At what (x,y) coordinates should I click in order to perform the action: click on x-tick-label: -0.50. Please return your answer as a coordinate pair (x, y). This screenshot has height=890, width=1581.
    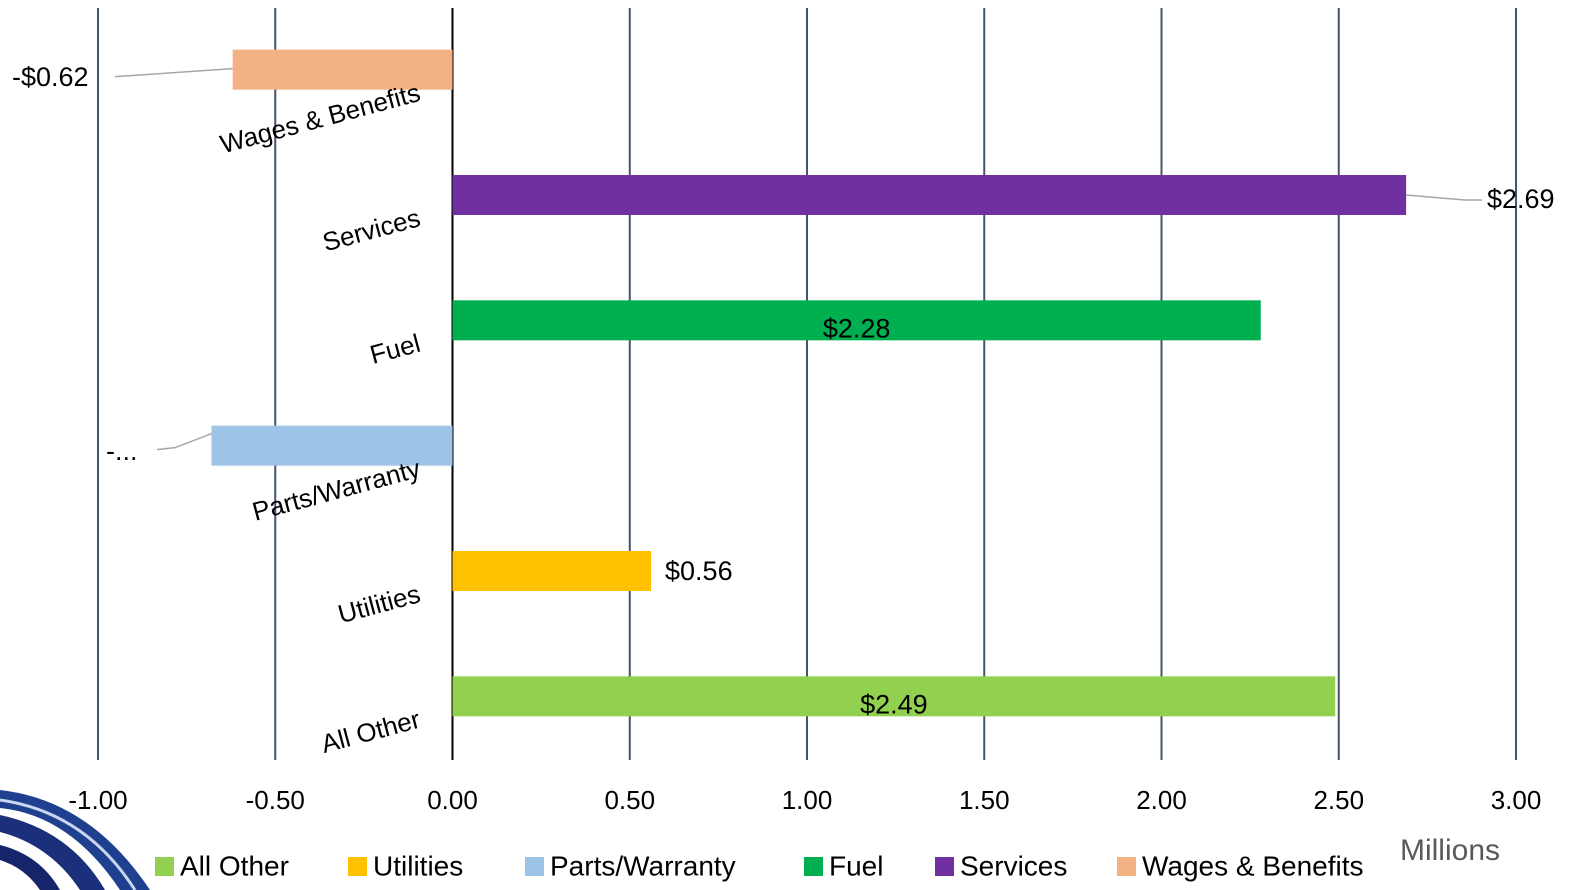
    Looking at the image, I should click on (275, 800).